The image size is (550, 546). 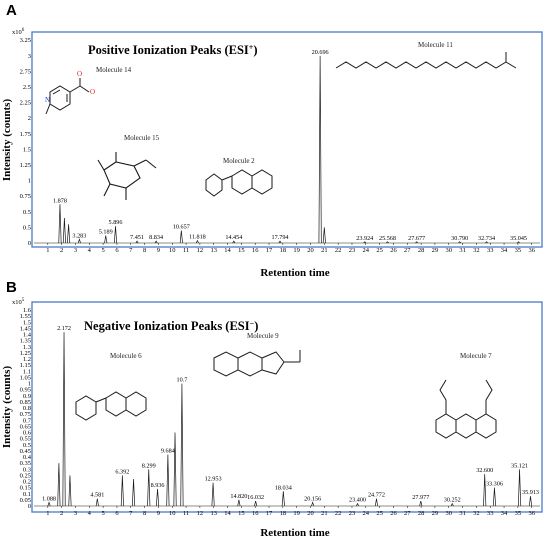 I want to click on y-tick-label: 1.15, so click(x=25, y=365).